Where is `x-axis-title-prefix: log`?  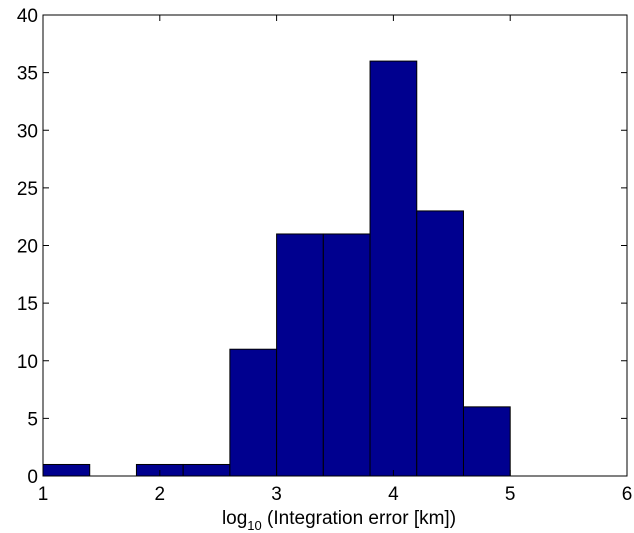 x-axis-title-prefix: log is located at coordinates (234, 518).